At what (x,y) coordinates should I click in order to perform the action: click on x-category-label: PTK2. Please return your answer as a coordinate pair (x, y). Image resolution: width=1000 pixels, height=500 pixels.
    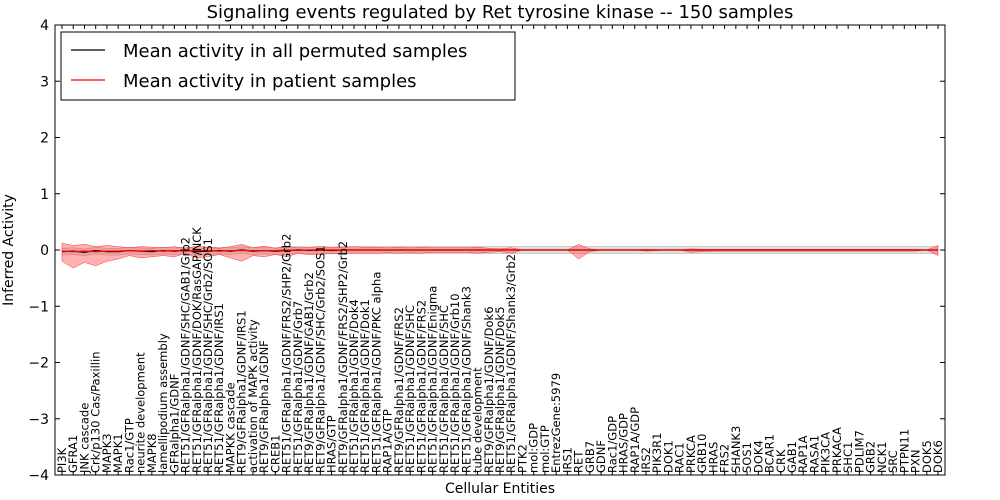
    Looking at the image, I should click on (522, 458).